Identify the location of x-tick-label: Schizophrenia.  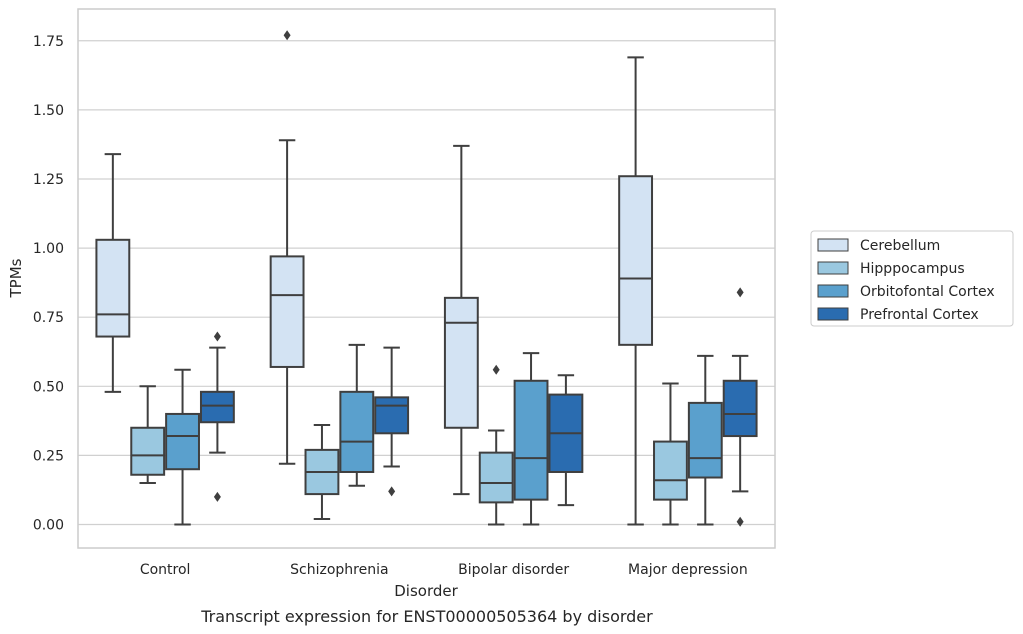
(339, 570).